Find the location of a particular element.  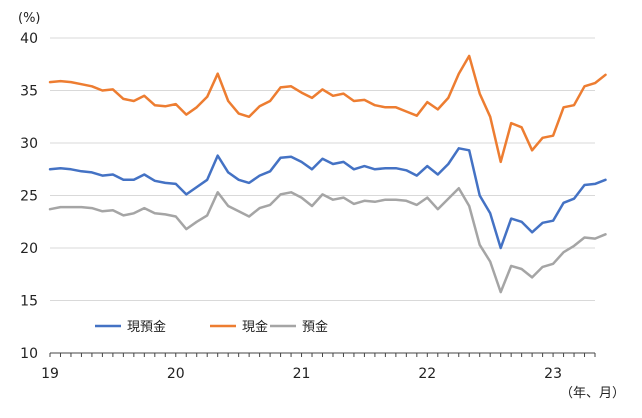

y-tick-label: 10 is located at coordinates (29, 354).